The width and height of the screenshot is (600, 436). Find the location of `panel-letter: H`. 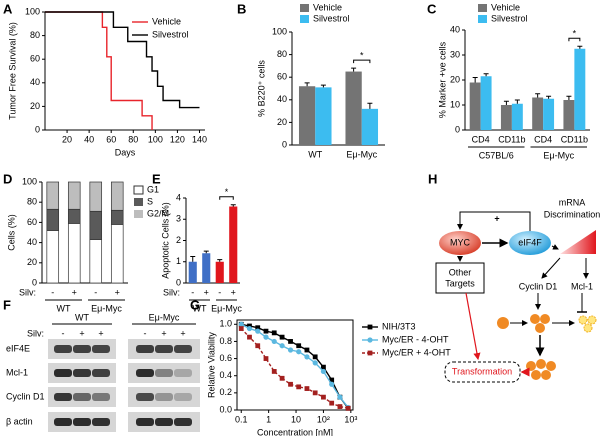

panel-letter: H is located at coordinates (432, 178).